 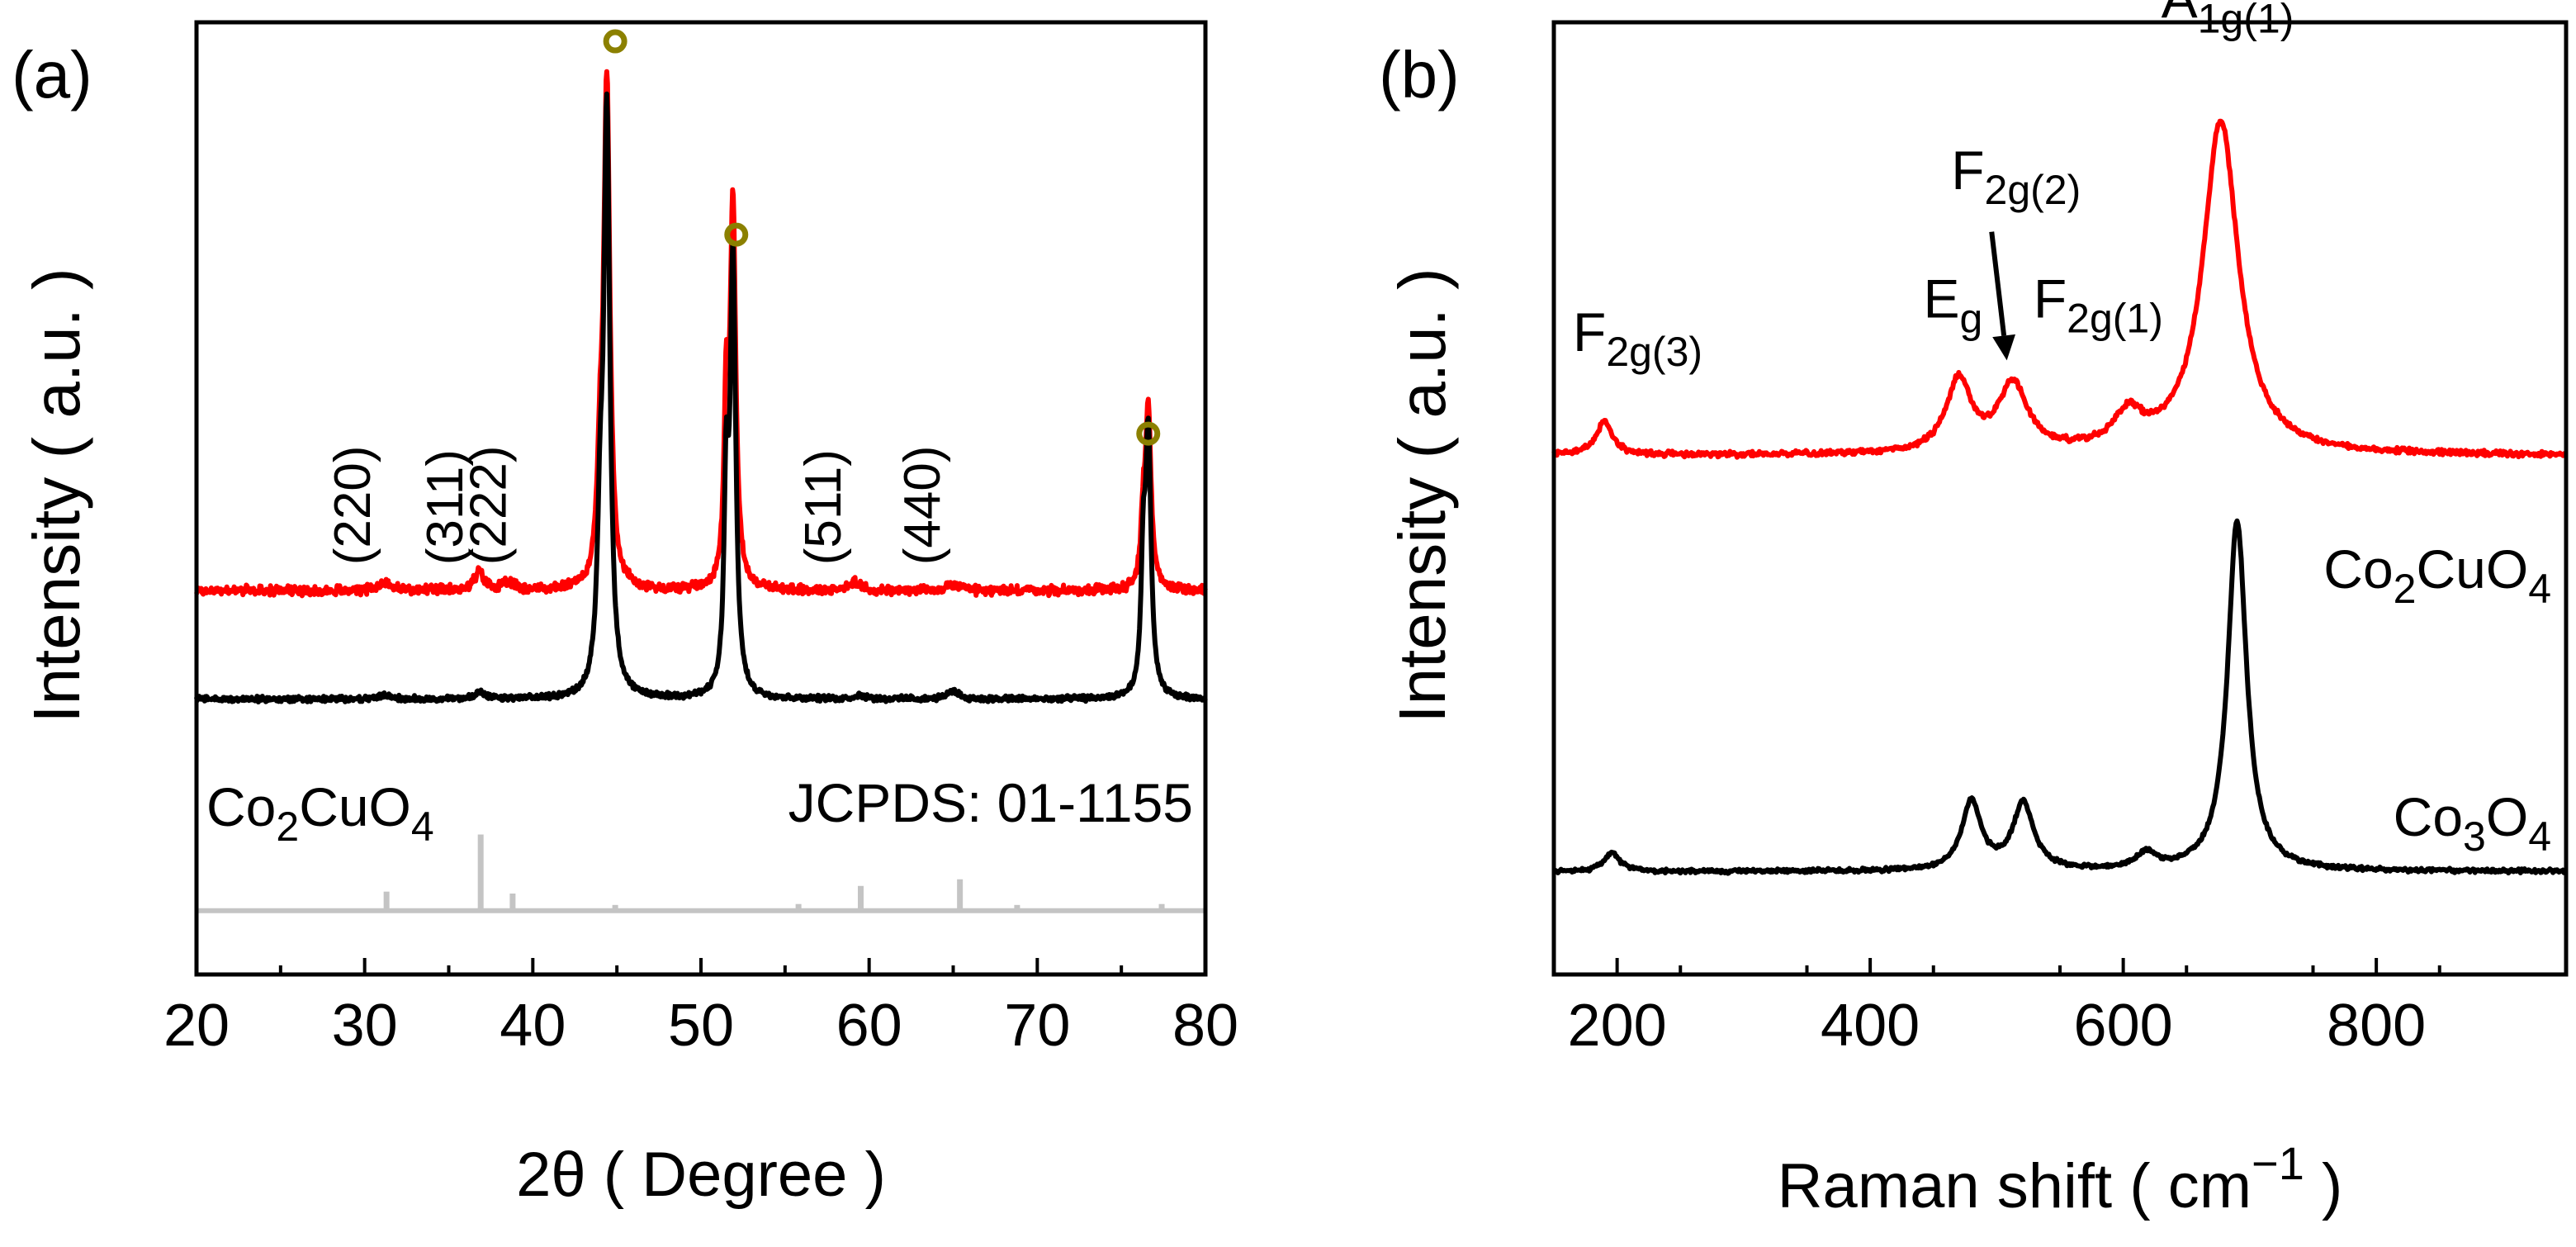 I want to click on a-hkl-labels: (220) (311)(222) (511) (440), so click(x=637, y=505).